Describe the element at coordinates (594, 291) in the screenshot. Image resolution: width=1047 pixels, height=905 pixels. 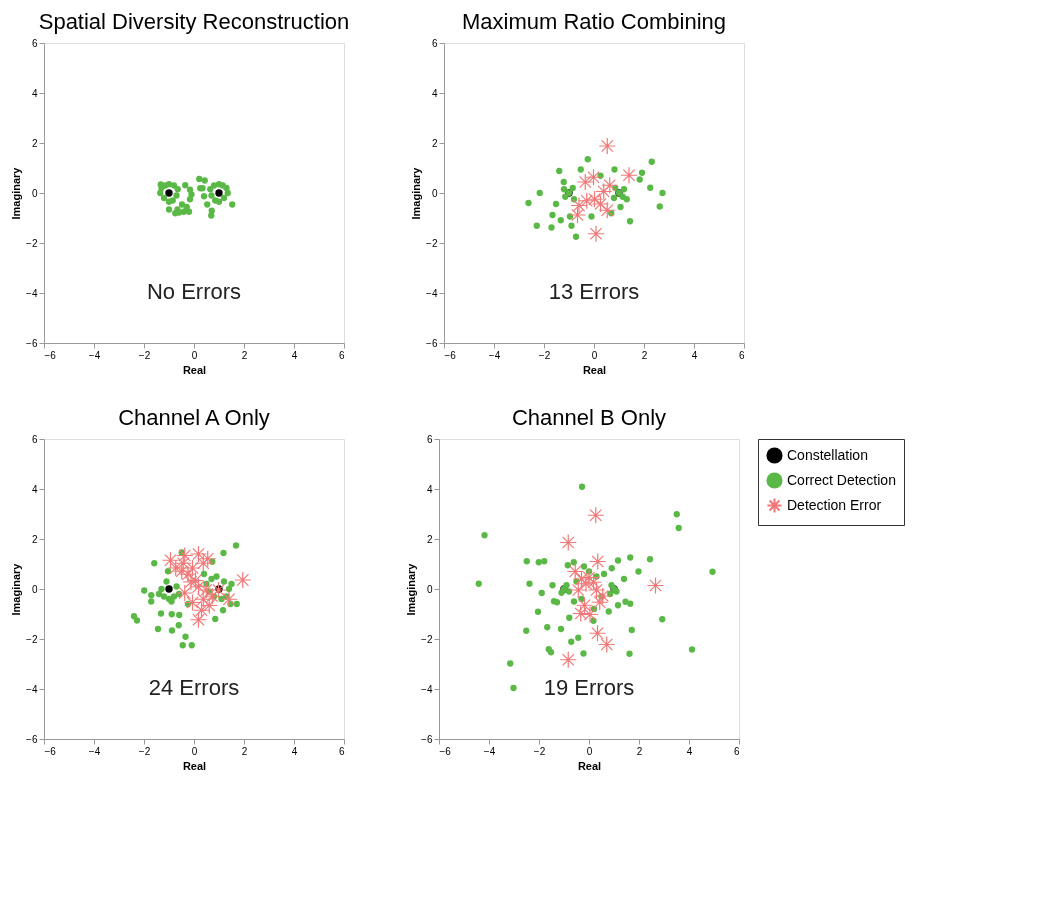
I see `annotation: 13 Errors` at that location.